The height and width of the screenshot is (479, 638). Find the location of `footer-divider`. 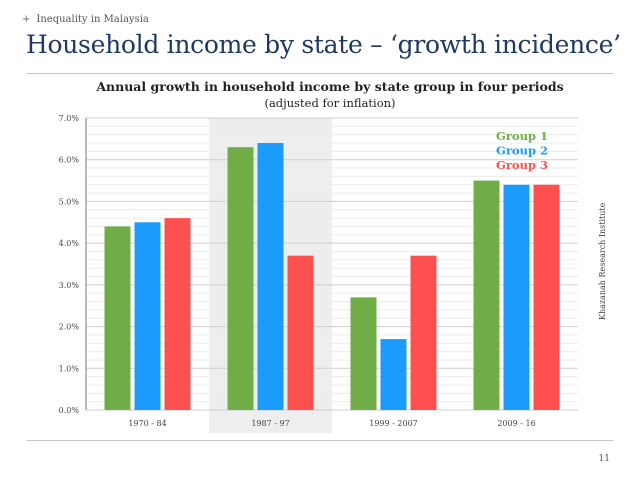

footer-divider is located at coordinates (320, 440).